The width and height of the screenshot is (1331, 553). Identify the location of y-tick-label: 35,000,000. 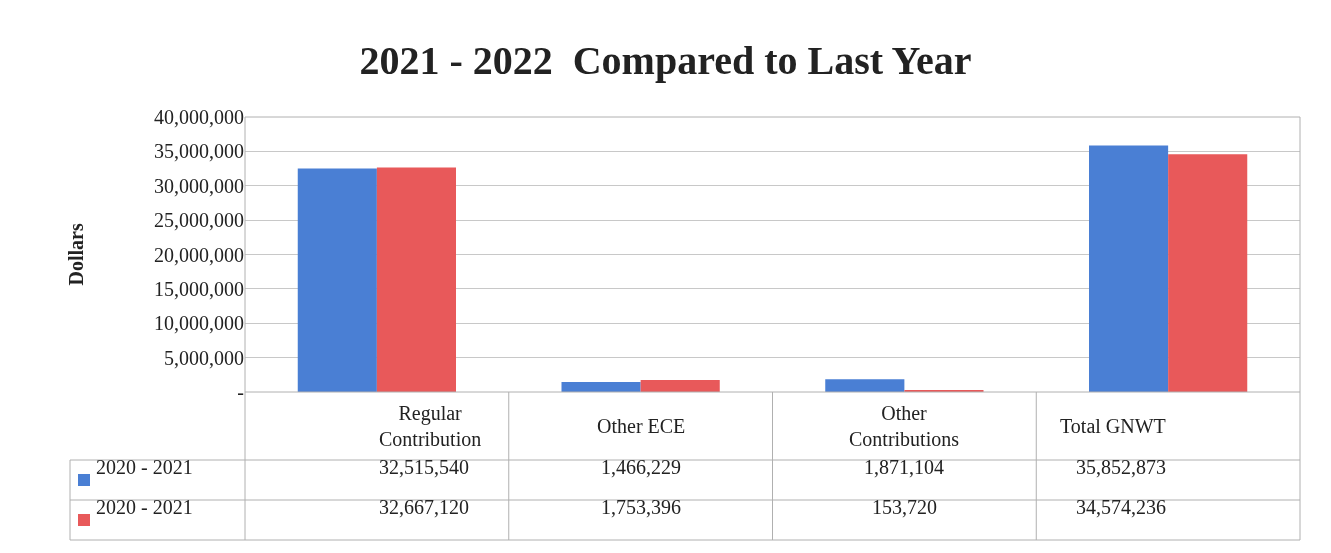
(199, 151).